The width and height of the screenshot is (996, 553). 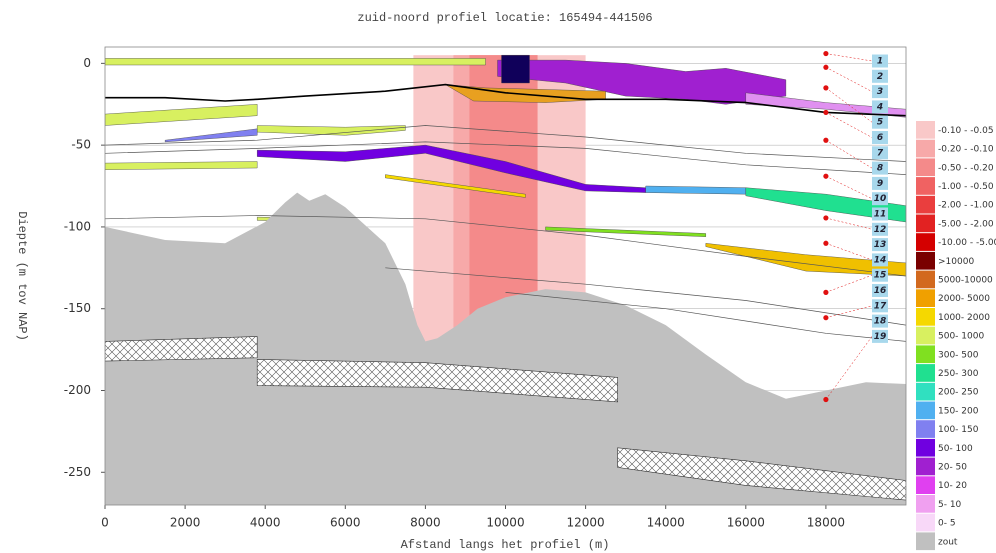 I want to click on legend-label: -0.20 - -0.10, so click(x=966, y=150).